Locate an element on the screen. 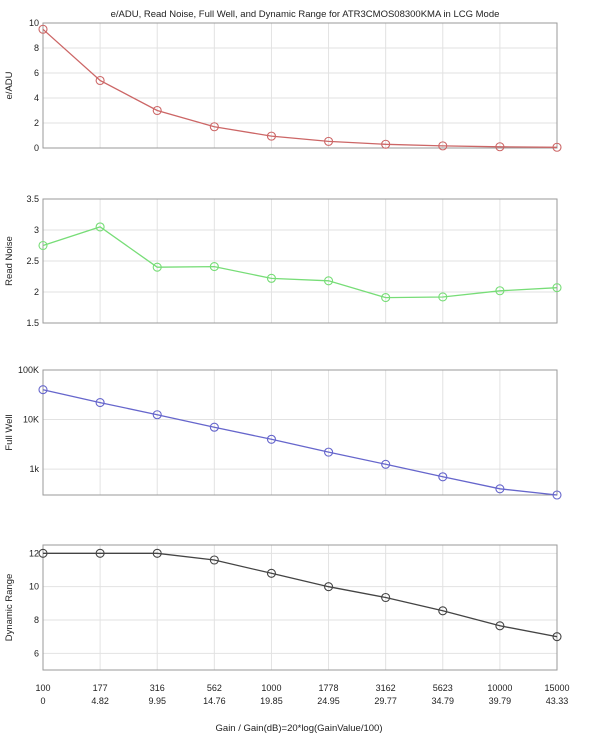 This screenshot has width=597, height=751. y-tick-label: 3 is located at coordinates (36, 230).